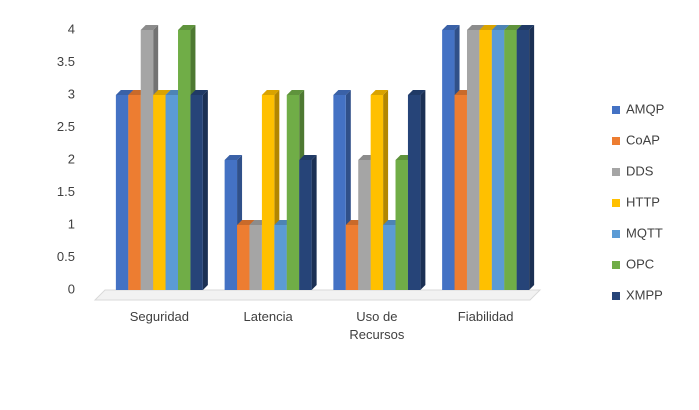 This screenshot has width=699, height=410. What do you see at coordinates (645, 108) in the screenshot?
I see `legend-label: AMQP` at bounding box center [645, 108].